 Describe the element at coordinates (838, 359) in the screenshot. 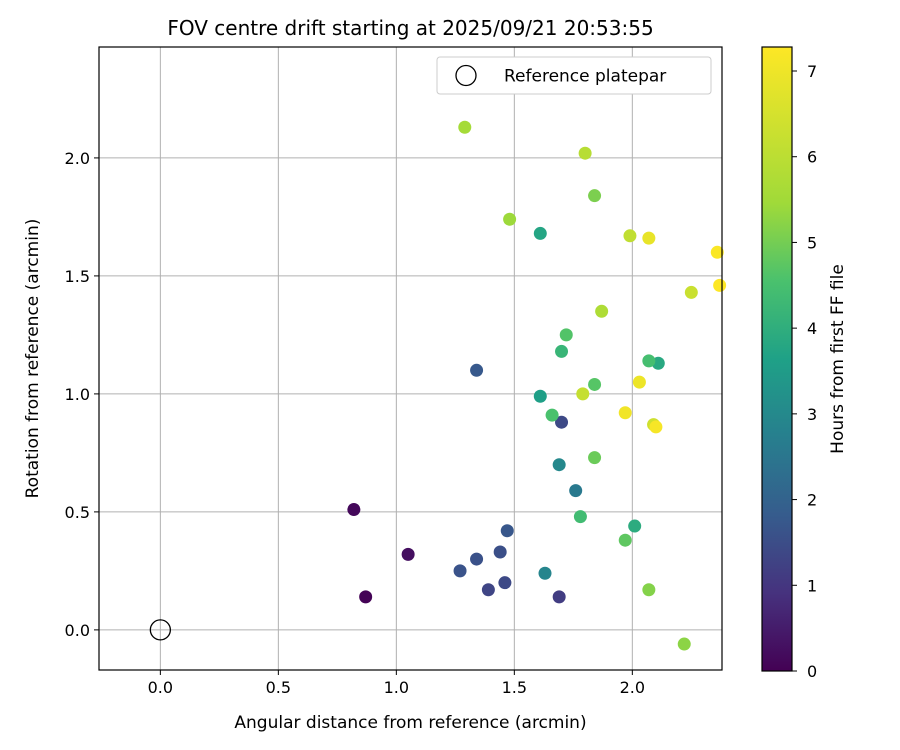

I see `colorbar-label: Hours from first FF file` at that location.